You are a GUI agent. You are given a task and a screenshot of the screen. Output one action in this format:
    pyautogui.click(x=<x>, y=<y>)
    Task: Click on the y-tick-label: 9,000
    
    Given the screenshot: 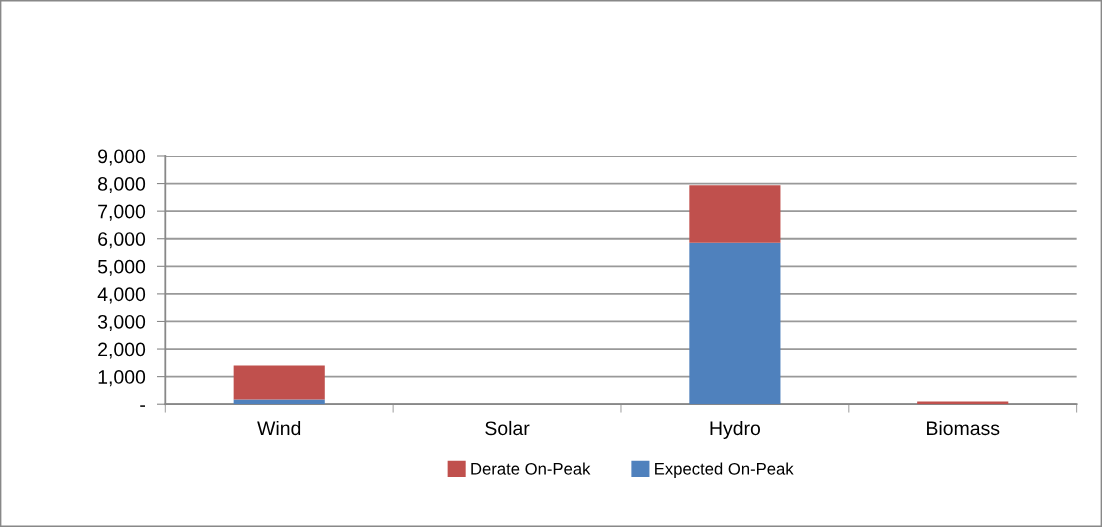 What is the action you would take?
    pyautogui.click(x=122, y=157)
    